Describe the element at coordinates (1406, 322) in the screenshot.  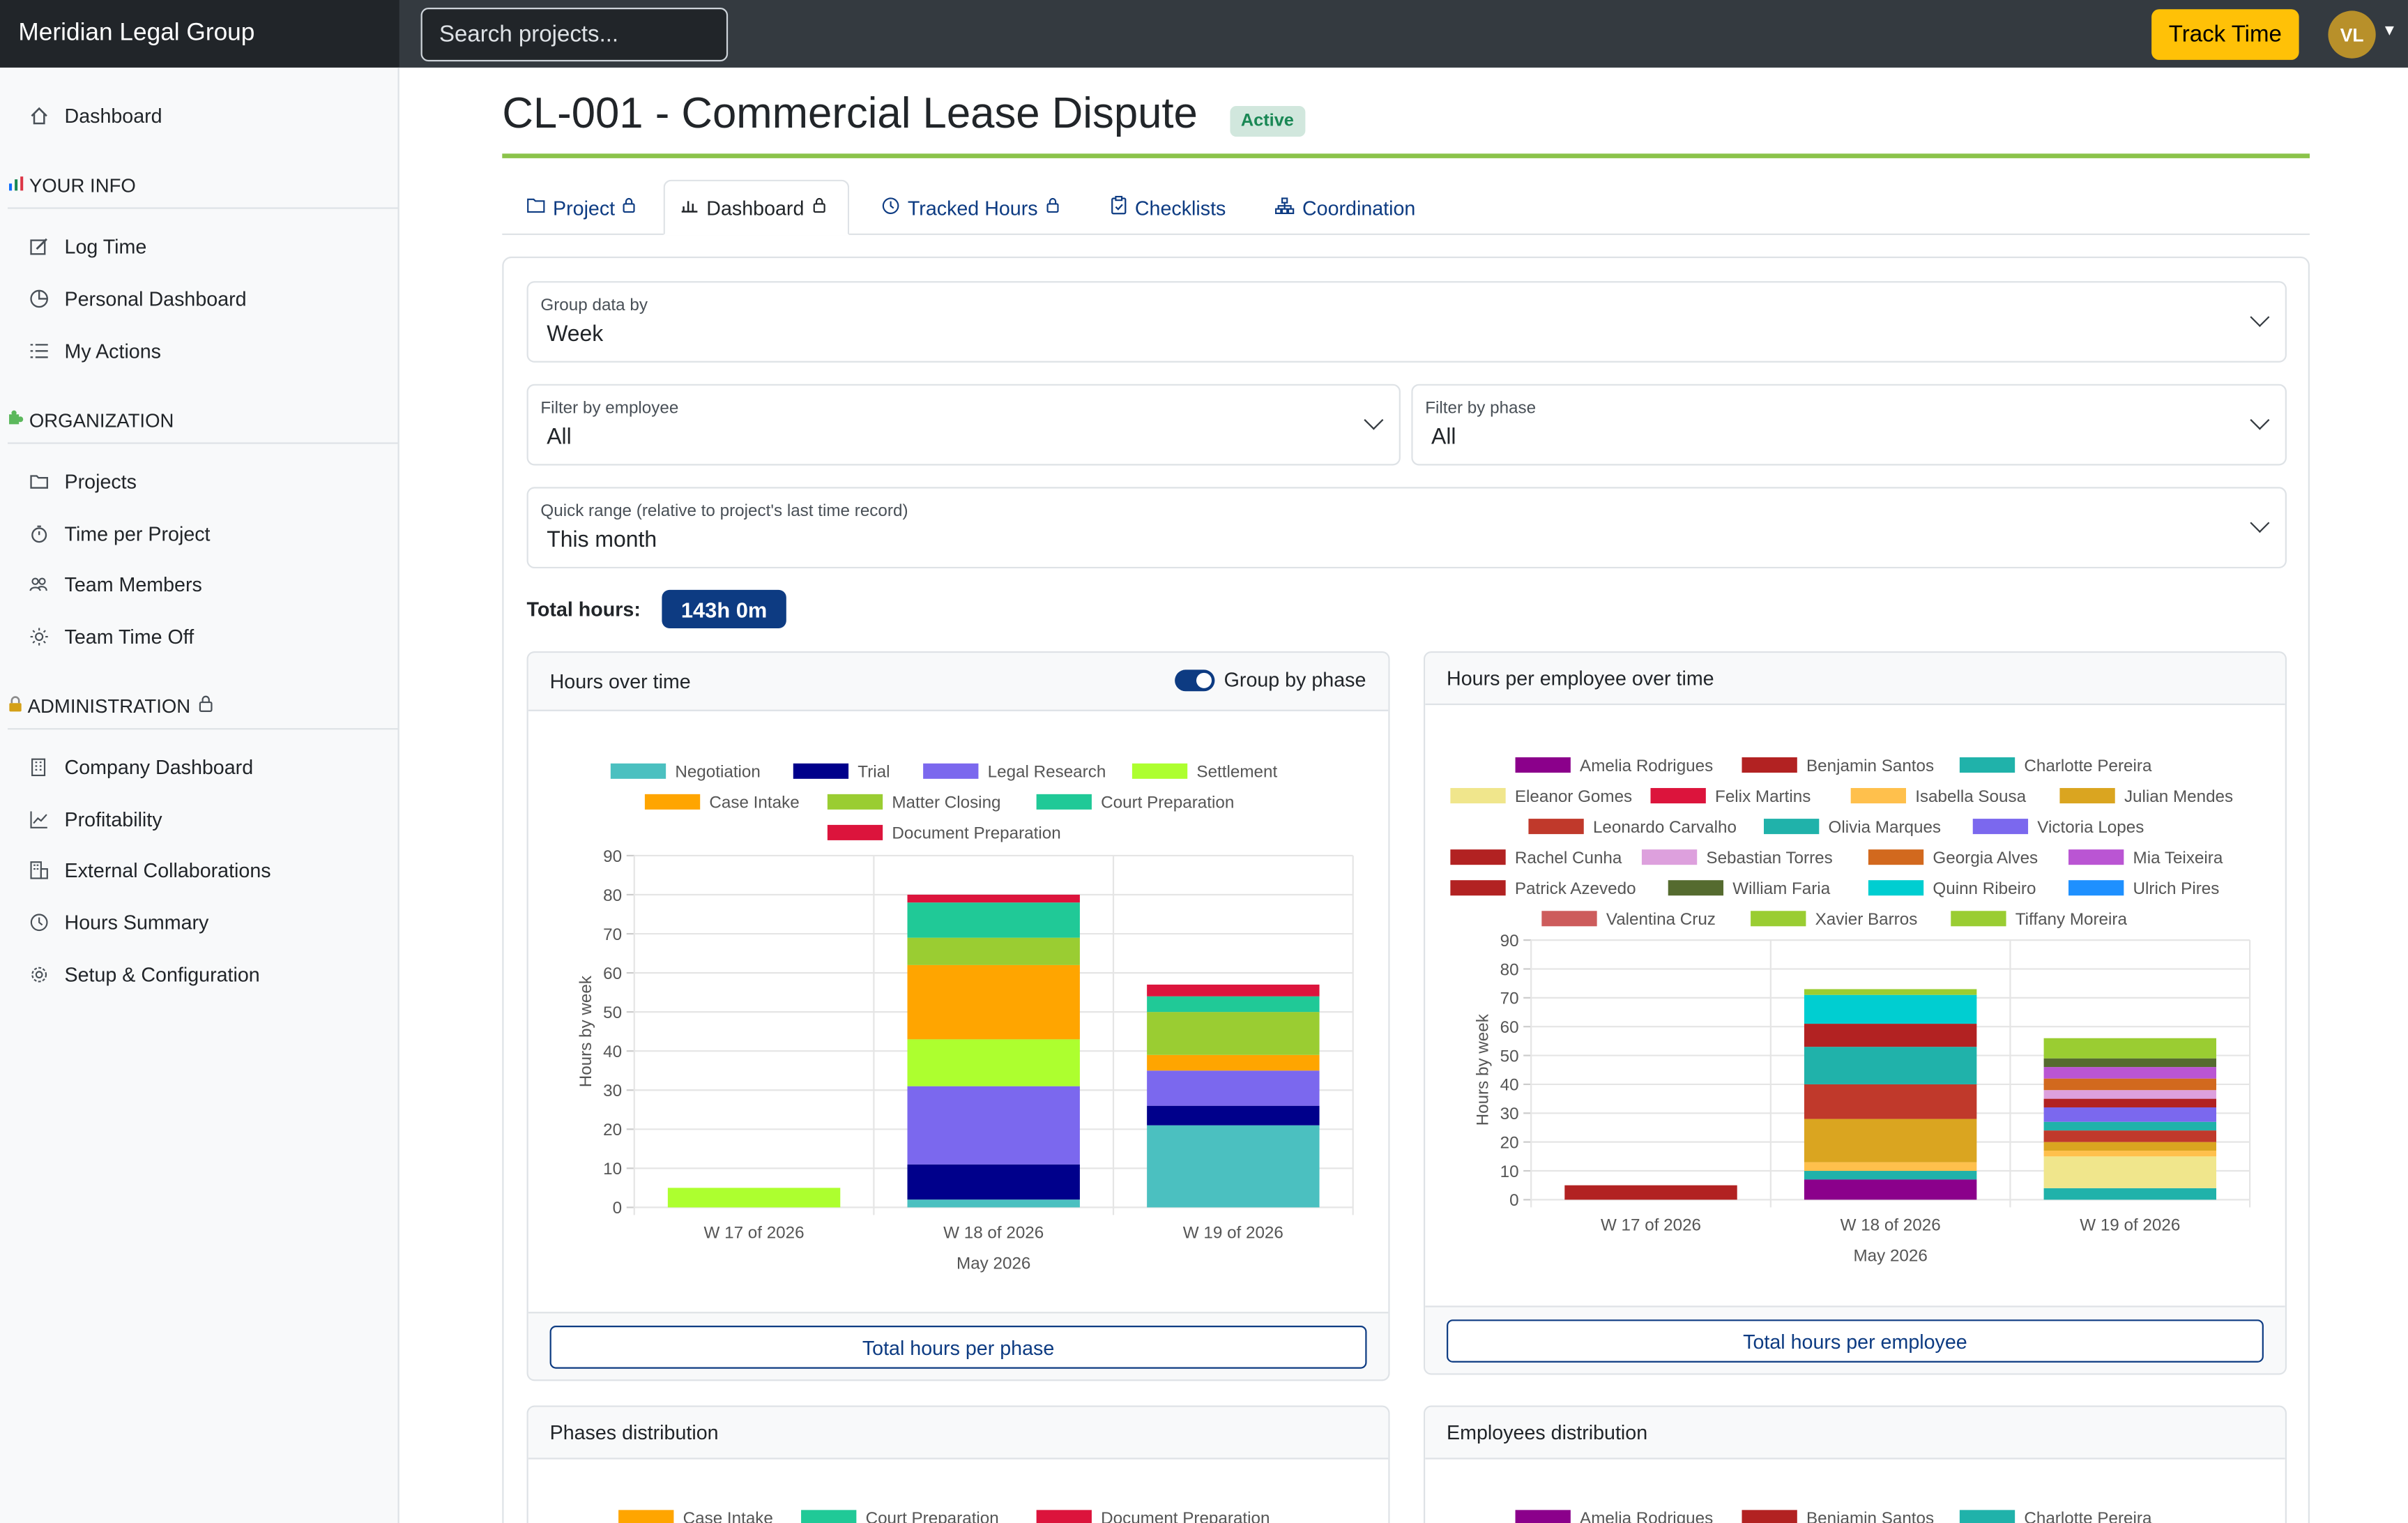
I see `group-by-select: Group data by Week` at that location.